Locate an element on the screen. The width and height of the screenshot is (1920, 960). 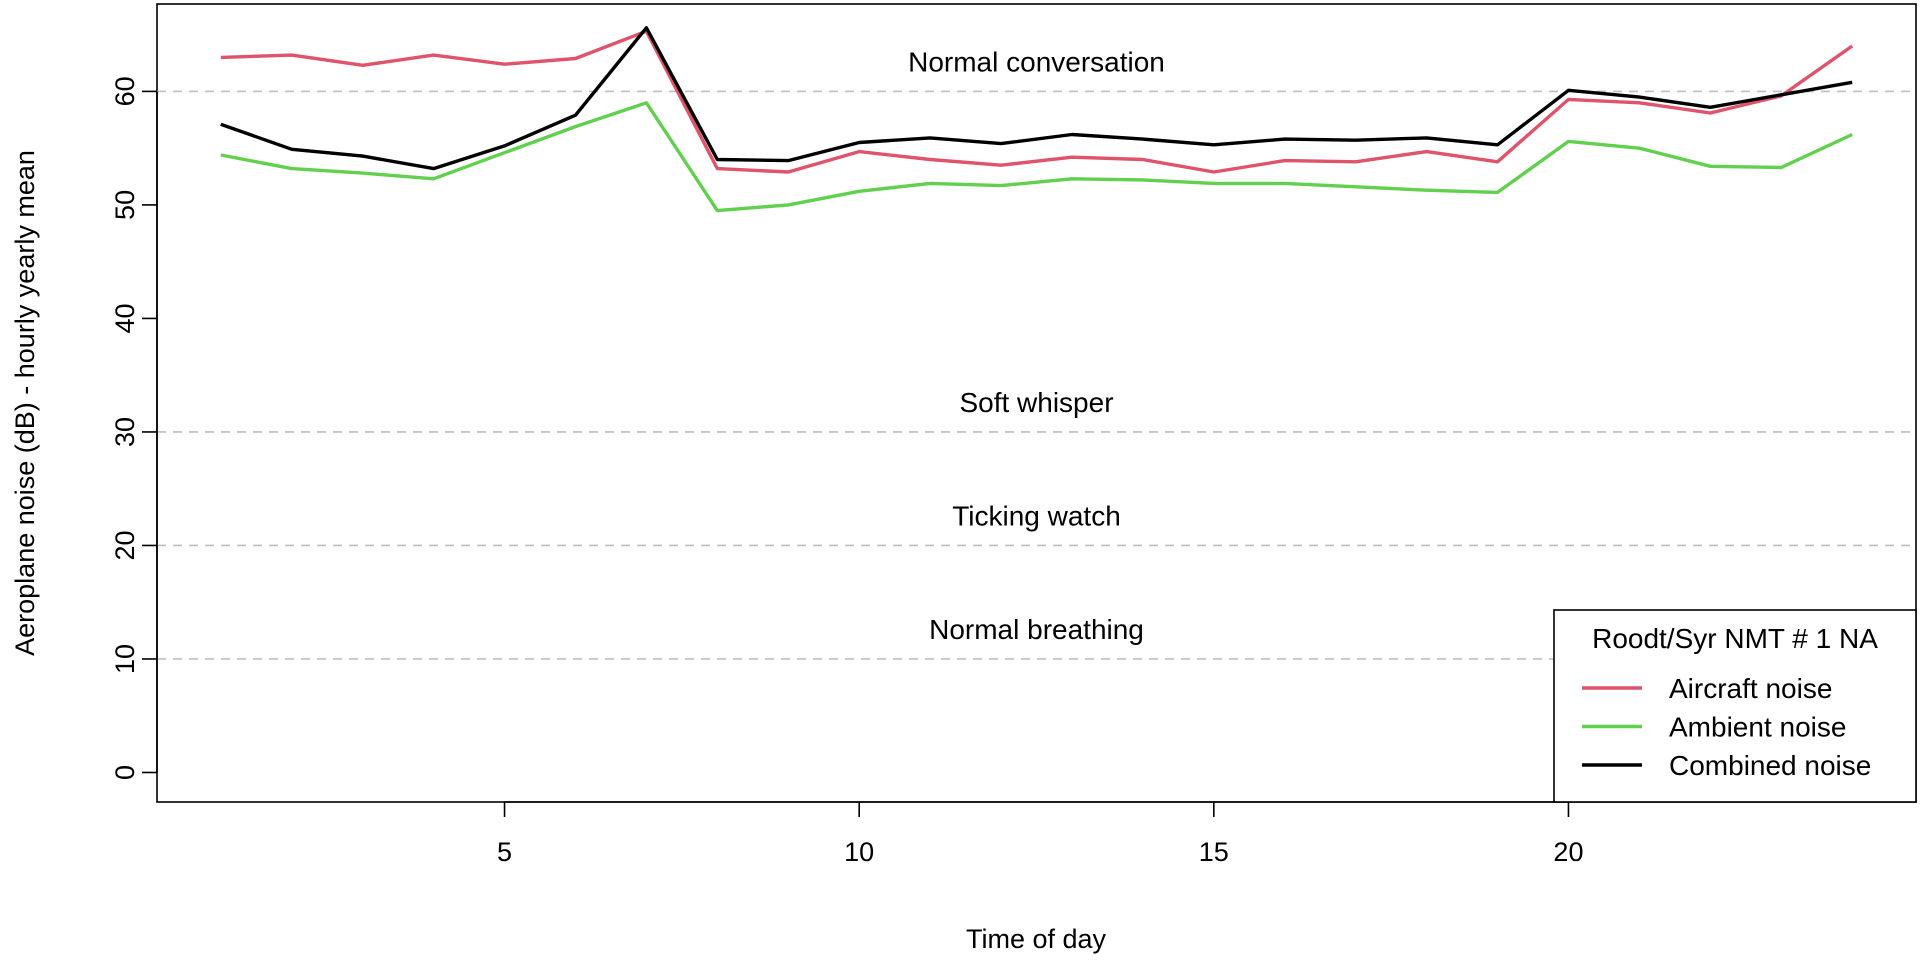
x-axis-label: Time of day is located at coordinates (1036, 939).